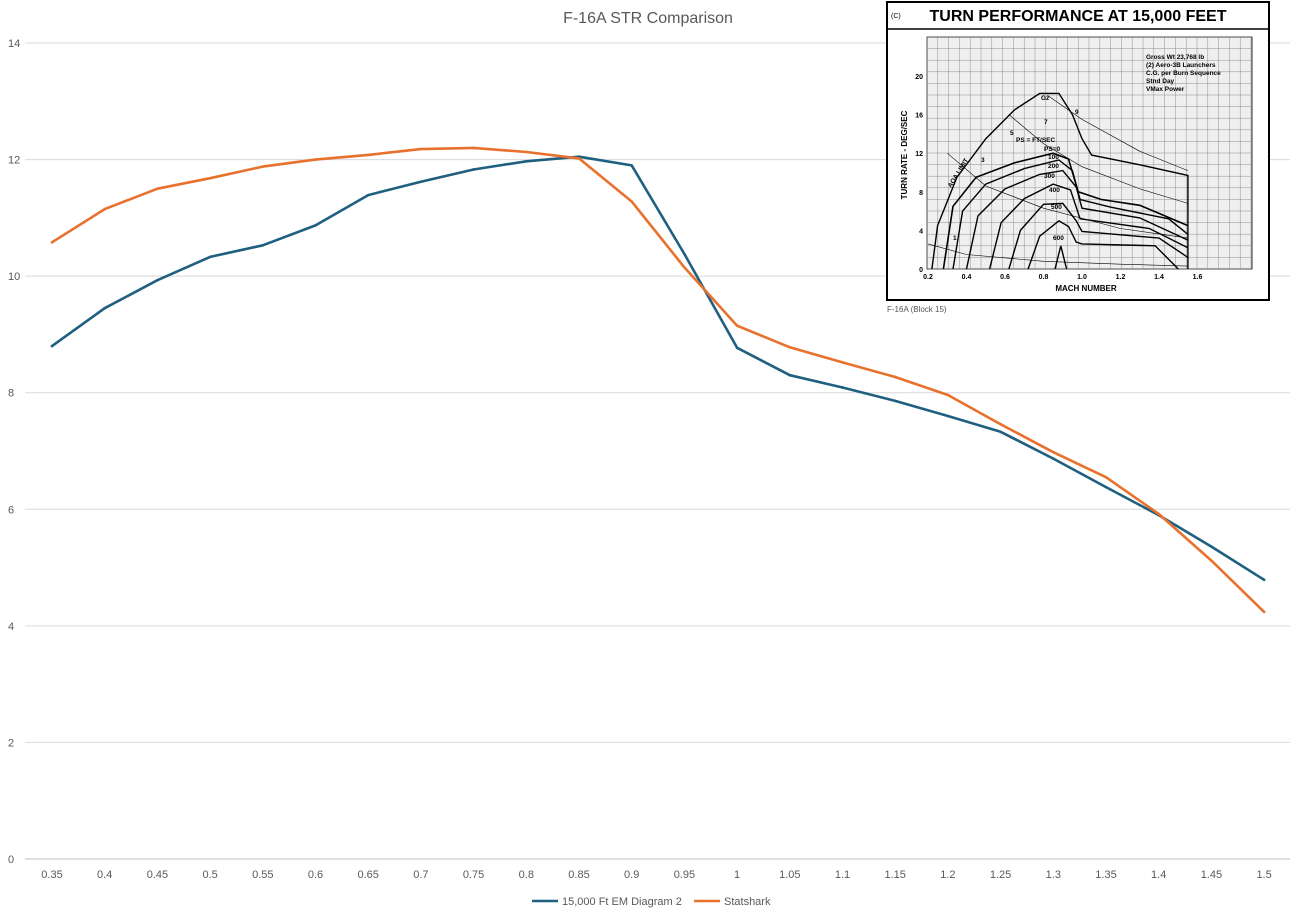  I want to click on x-tick-label: 0.7, so click(420, 875).